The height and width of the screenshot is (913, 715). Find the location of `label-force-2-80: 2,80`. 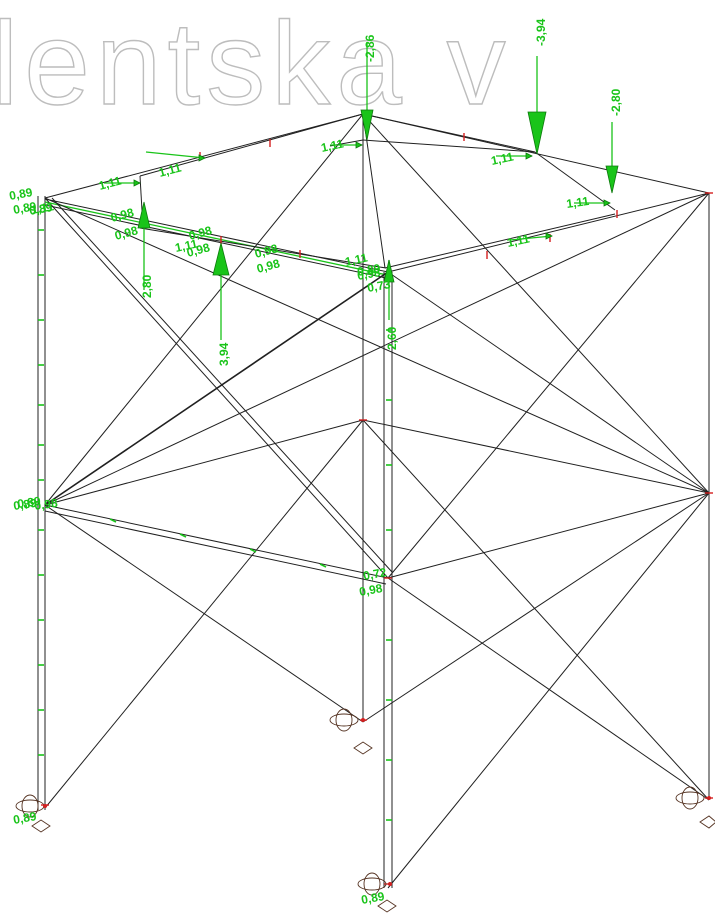

label-force-2-80: 2,80 is located at coordinates (147, 286).